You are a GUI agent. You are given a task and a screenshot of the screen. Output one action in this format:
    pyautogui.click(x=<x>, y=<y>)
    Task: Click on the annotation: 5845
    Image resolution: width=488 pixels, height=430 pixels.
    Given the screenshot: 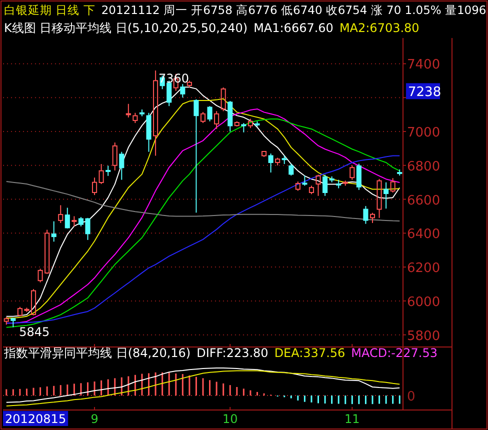 What is the action you would take?
    pyautogui.click(x=34, y=332)
    